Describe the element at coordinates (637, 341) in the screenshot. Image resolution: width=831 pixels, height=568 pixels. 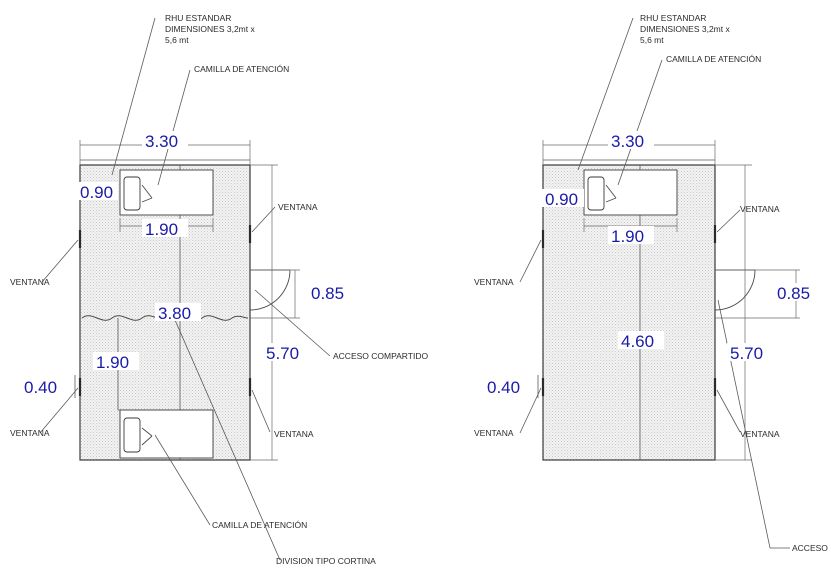
I see `right-inner-length-label: 4.60` at that location.